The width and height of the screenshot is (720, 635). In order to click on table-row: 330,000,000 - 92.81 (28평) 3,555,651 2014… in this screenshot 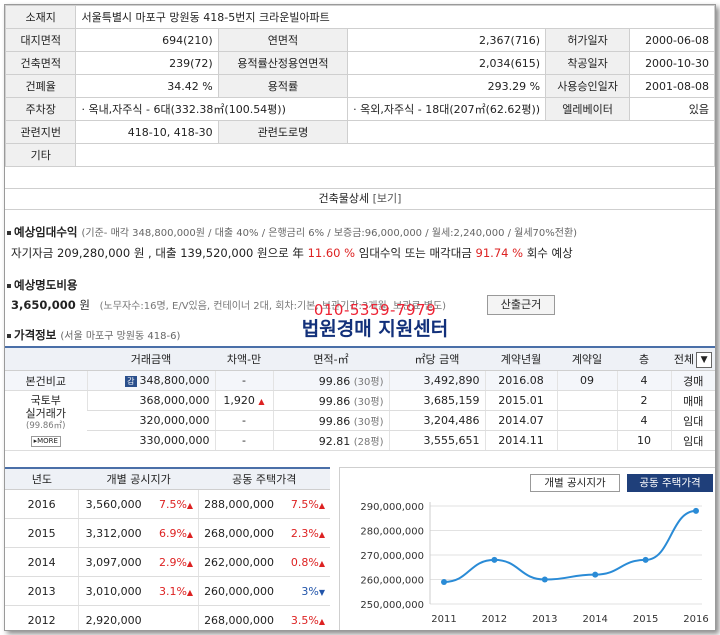, I will do `click(360, 440)`.